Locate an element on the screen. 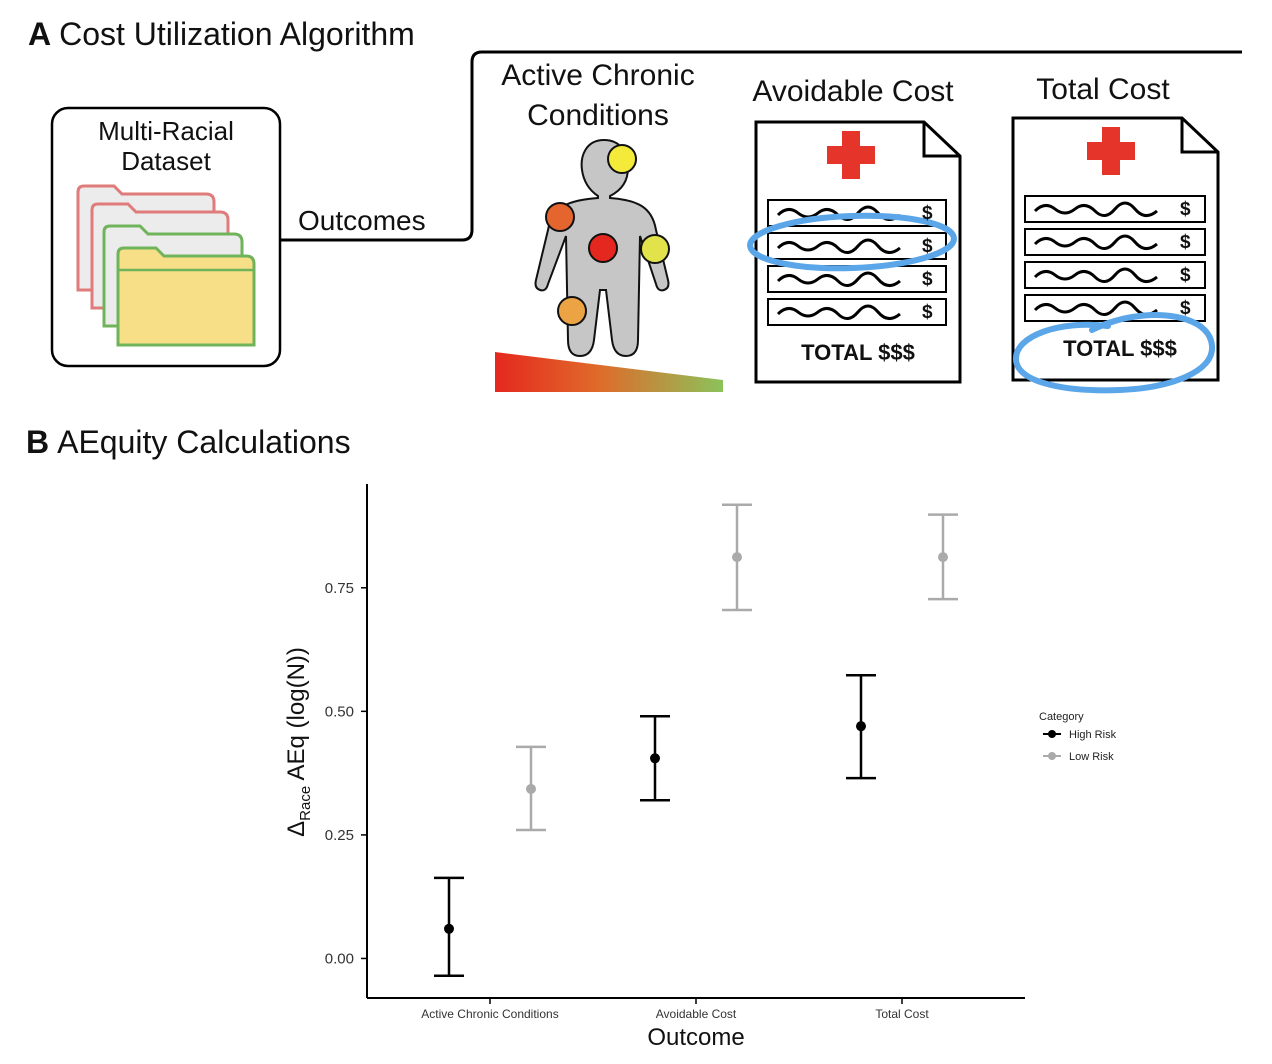 The height and width of the screenshot is (1064, 1272). connector-line is located at coordinates (761, 146).